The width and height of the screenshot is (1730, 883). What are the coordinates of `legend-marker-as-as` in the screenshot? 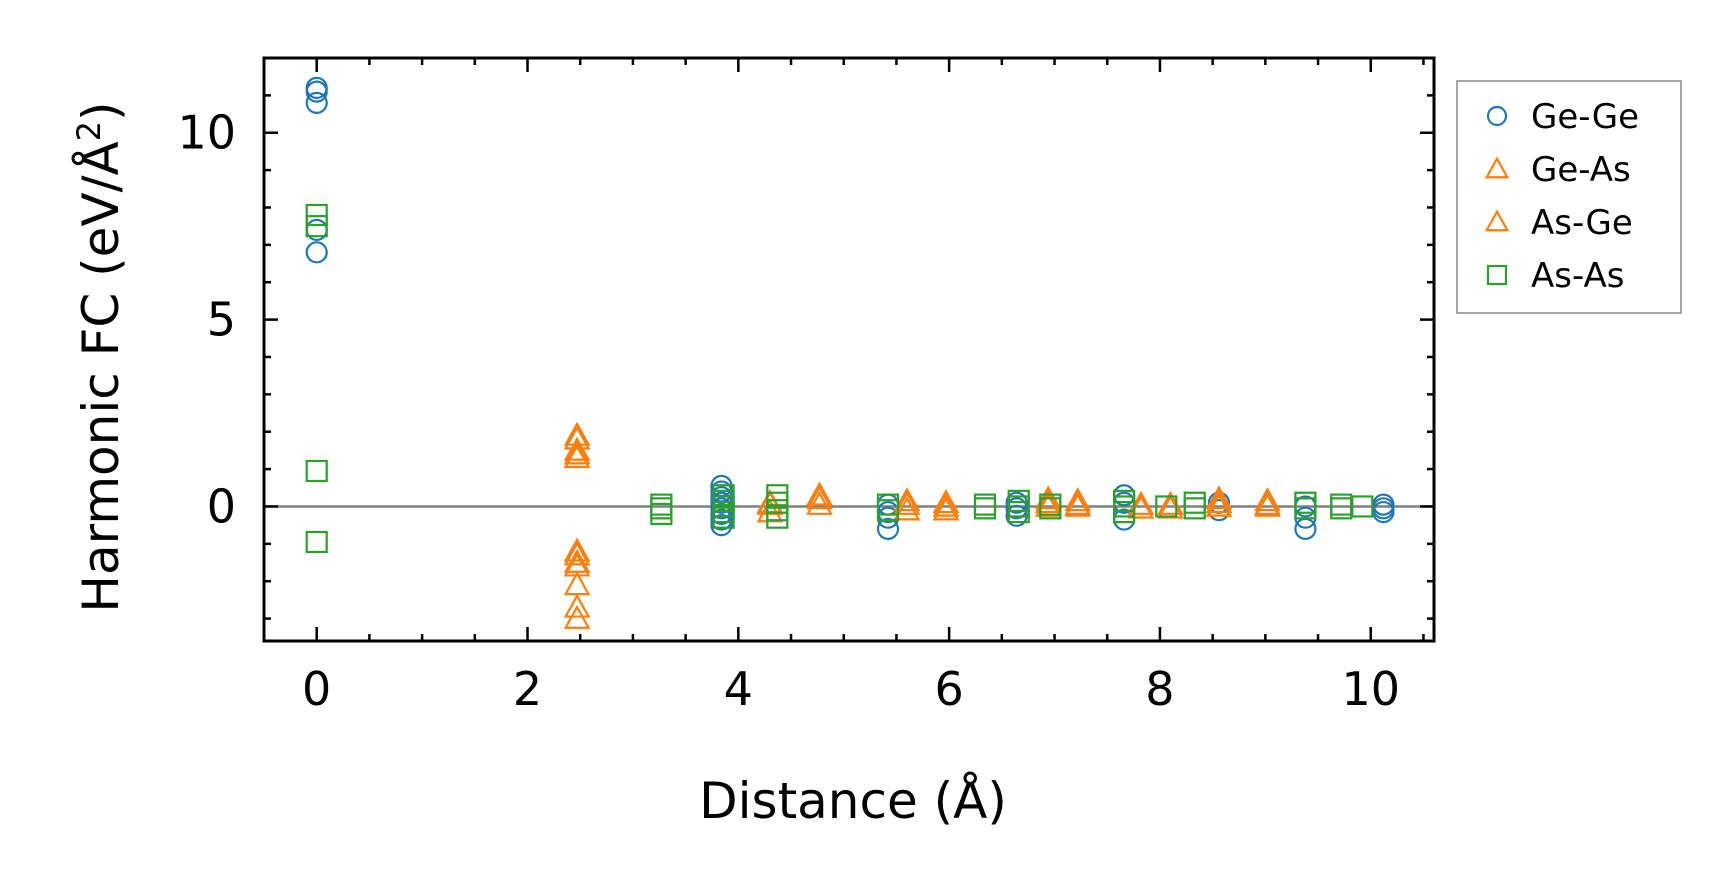 It's located at (1497, 275).